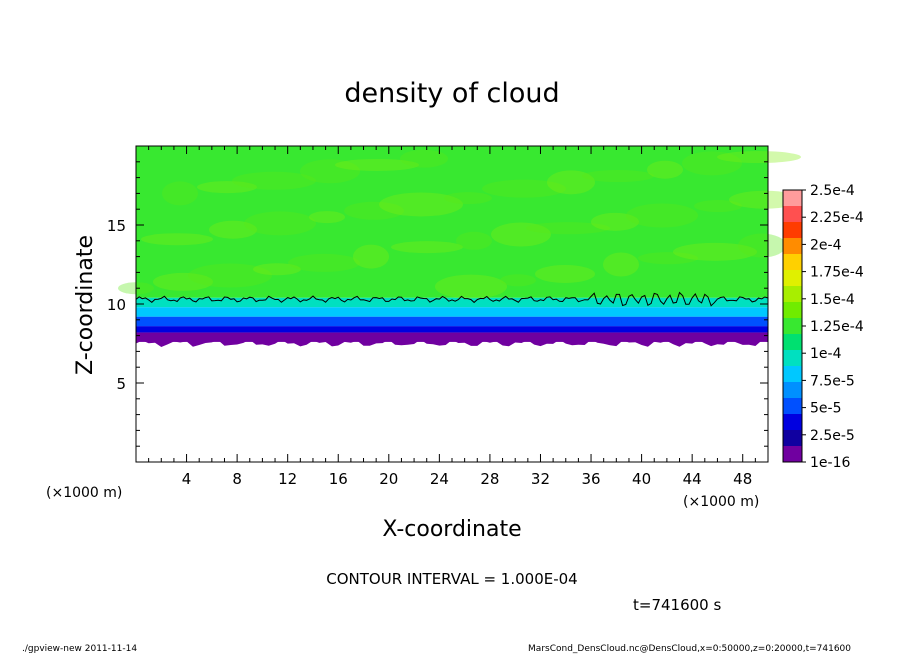 The width and height of the screenshot is (904, 654). What do you see at coordinates (837, 273) in the screenshot?
I see `colorbar-label: 1.75e-4` at bounding box center [837, 273].